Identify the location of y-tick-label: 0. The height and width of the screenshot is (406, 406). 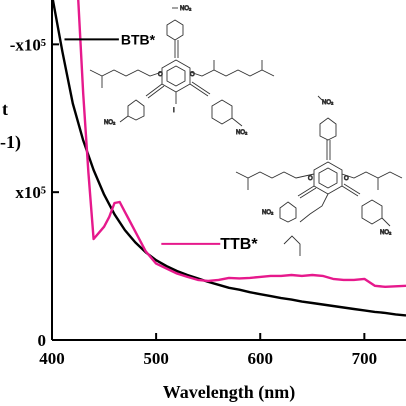
(42, 340).